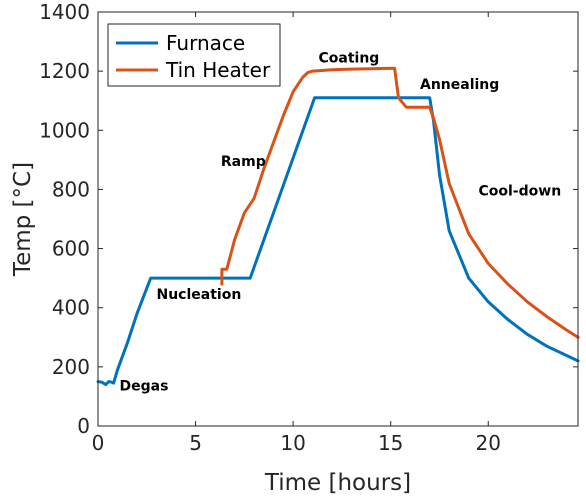 The width and height of the screenshot is (586, 502). Describe the element at coordinates (23, 219) in the screenshot. I see `y-axis-label: Temp [°C]` at that location.